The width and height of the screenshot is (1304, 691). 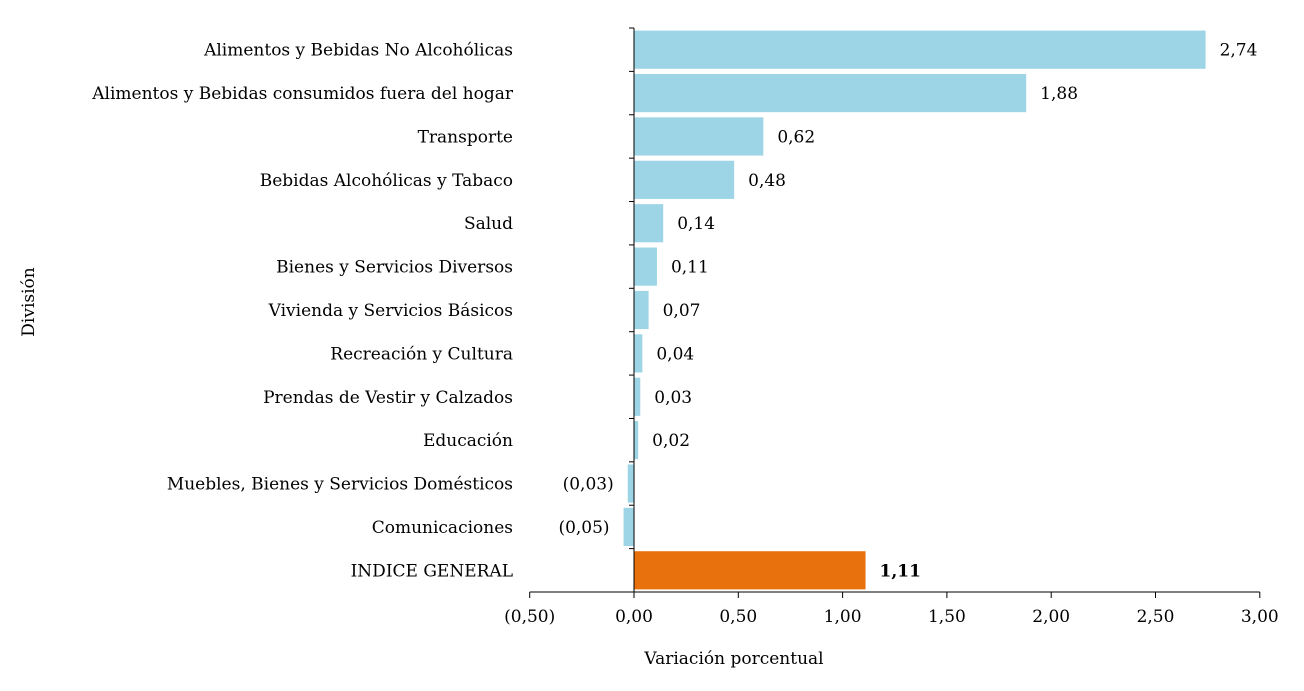 I want to click on category-label: Vivienda y Servicios Básicos, so click(x=390, y=311).